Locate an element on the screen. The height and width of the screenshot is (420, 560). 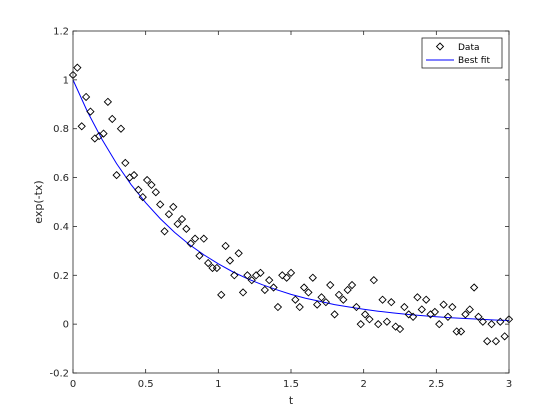
legend-label-data: Data is located at coordinates (469, 48).